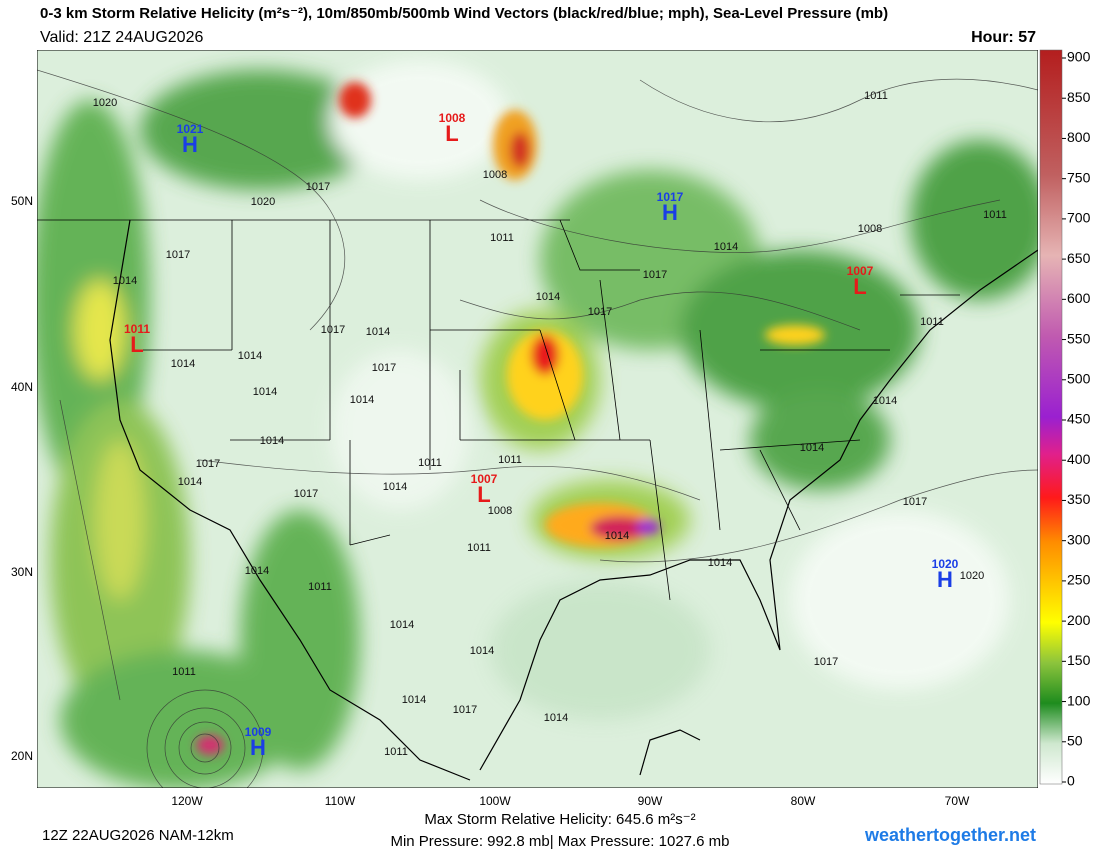  Describe the element at coordinates (22, 756) in the screenshot. I see `lat-label: 20N` at that location.